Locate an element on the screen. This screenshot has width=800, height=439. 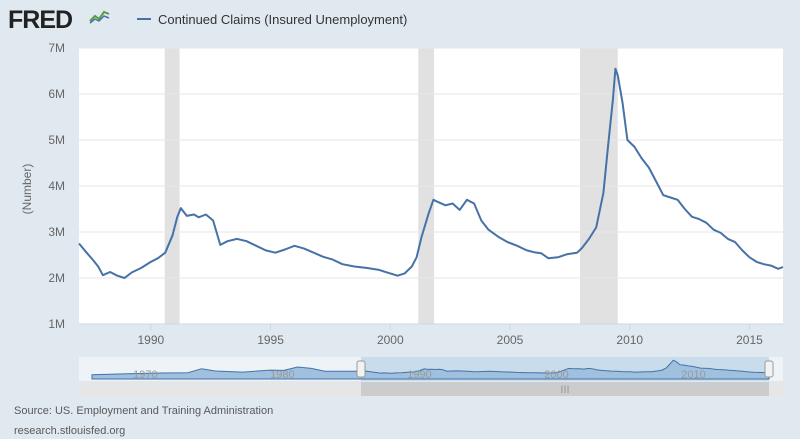
x-tick-label: 2000 is located at coordinates (390, 340).